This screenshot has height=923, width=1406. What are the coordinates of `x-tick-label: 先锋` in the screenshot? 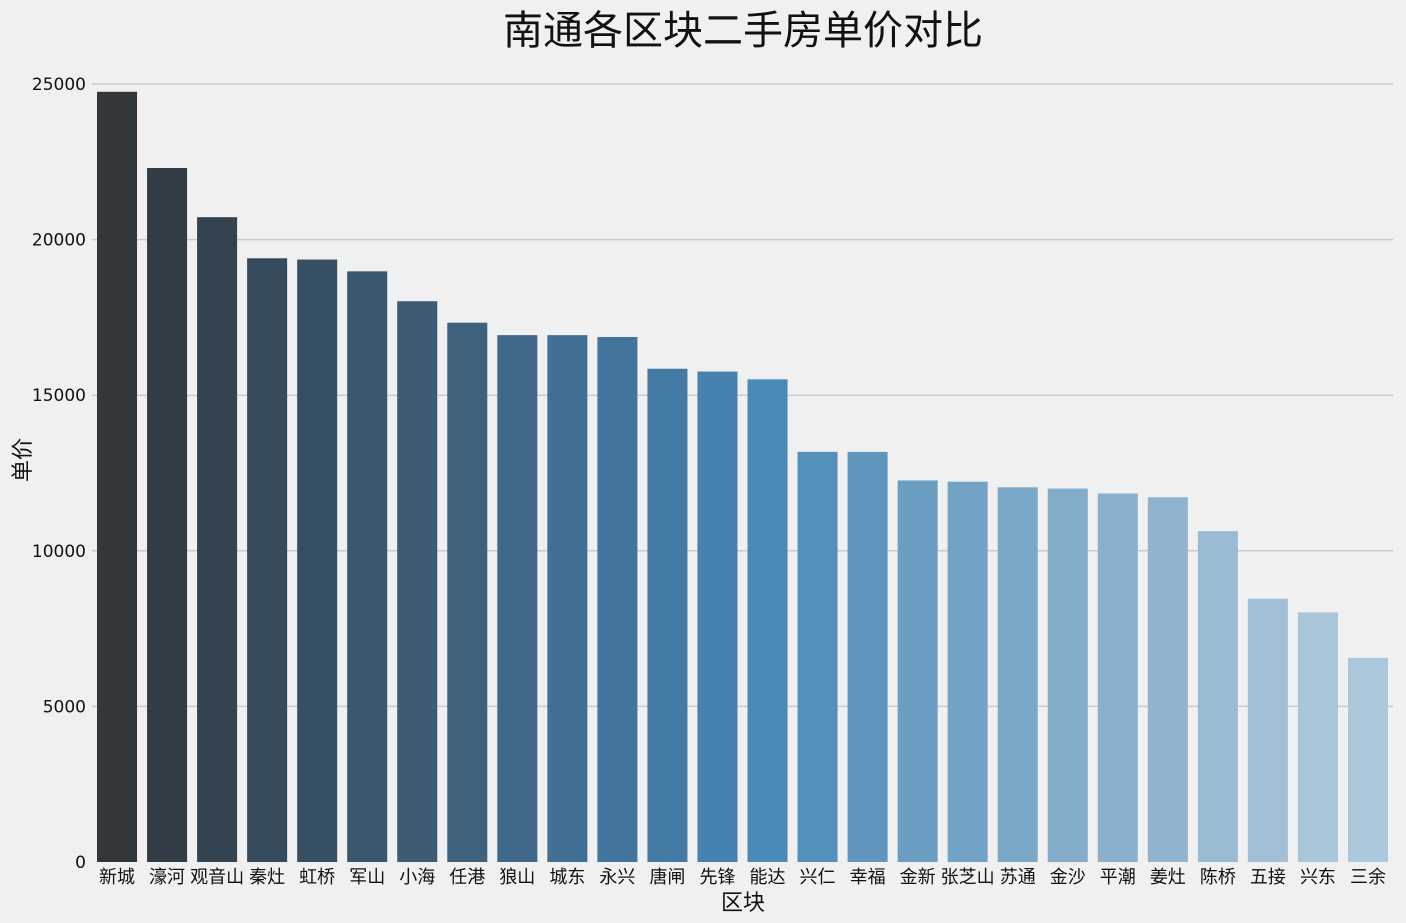 It's located at (717, 877).